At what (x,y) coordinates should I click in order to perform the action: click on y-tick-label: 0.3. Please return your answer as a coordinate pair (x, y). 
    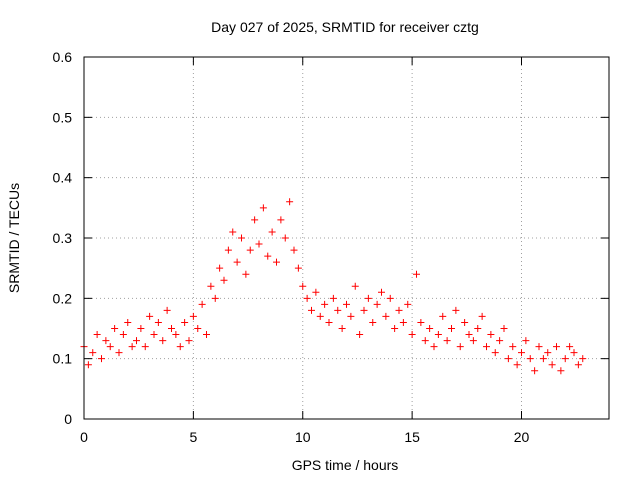
    Looking at the image, I should click on (63, 238).